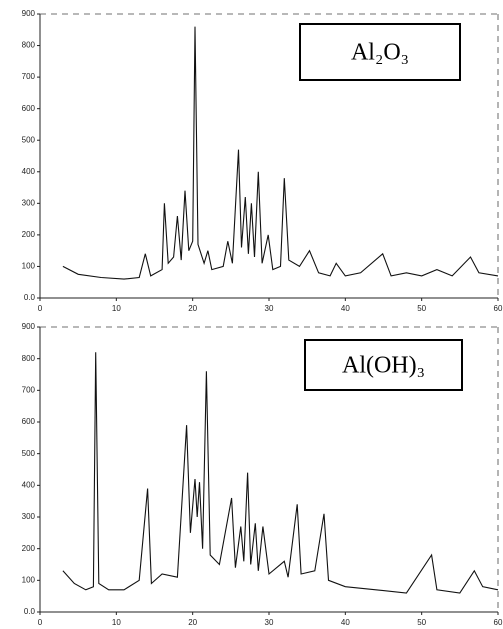 This screenshot has width=503, height=629. I want to click on chart-title: Al(OH)₃, so click(383, 366).